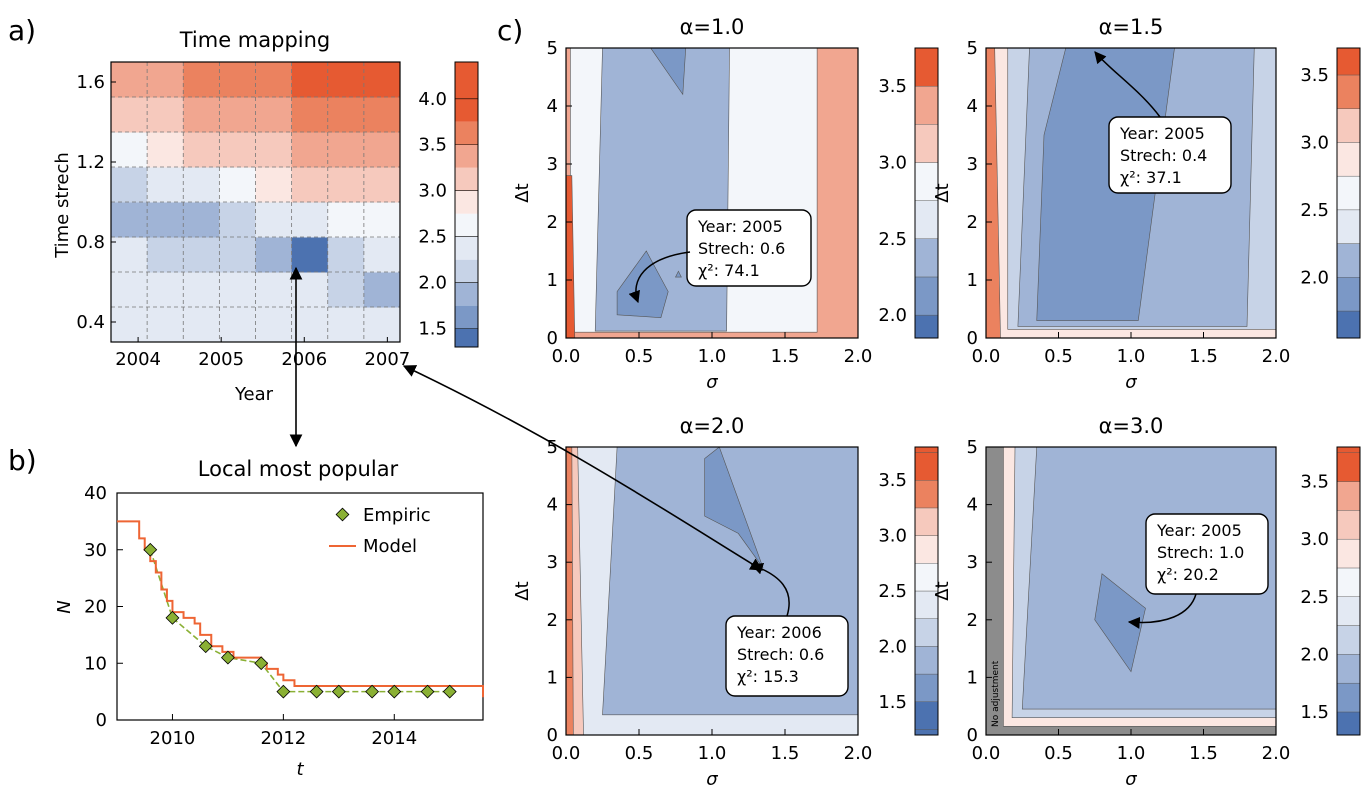 This screenshot has width=1368, height=789. What do you see at coordinates (283, 738) in the screenshot?
I see `line-x-tick-label: 2012` at bounding box center [283, 738].